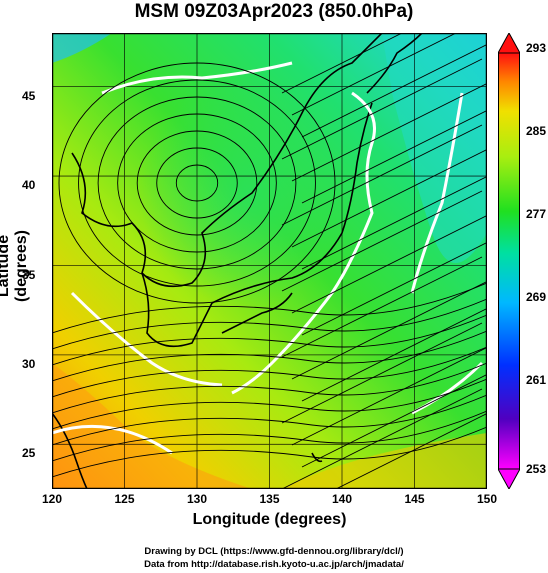 Image resolution: width=548 pixels, height=573 pixels. I want to click on y-tick: 25, so click(29, 453).